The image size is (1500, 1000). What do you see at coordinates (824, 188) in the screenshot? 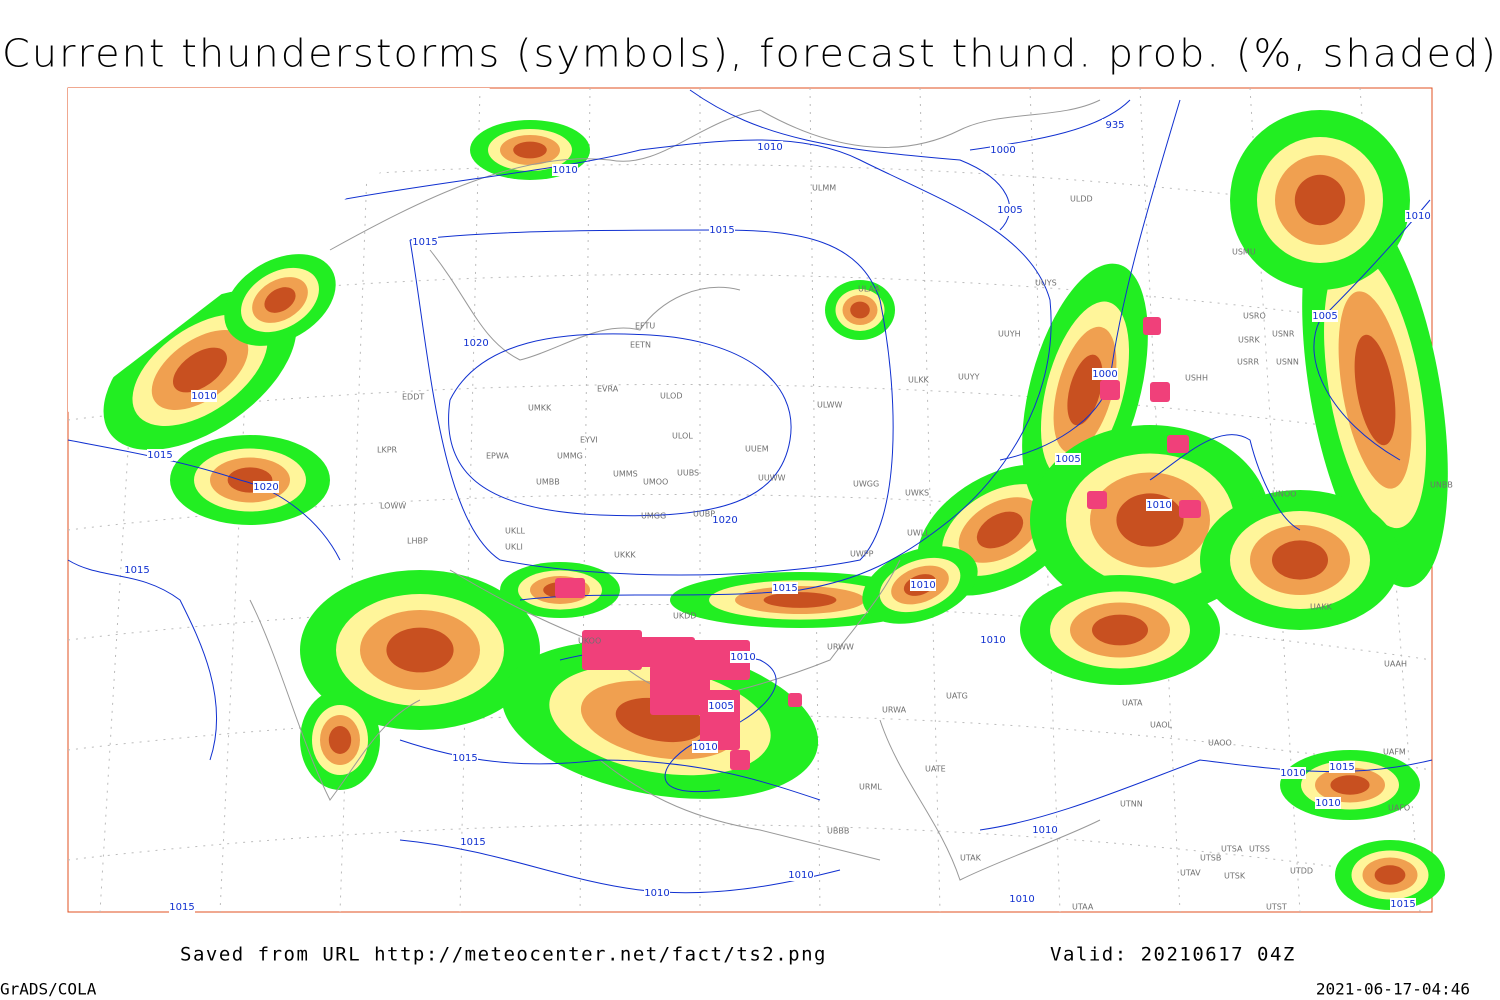
I see `station-label: ULMM` at bounding box center [824, 188].